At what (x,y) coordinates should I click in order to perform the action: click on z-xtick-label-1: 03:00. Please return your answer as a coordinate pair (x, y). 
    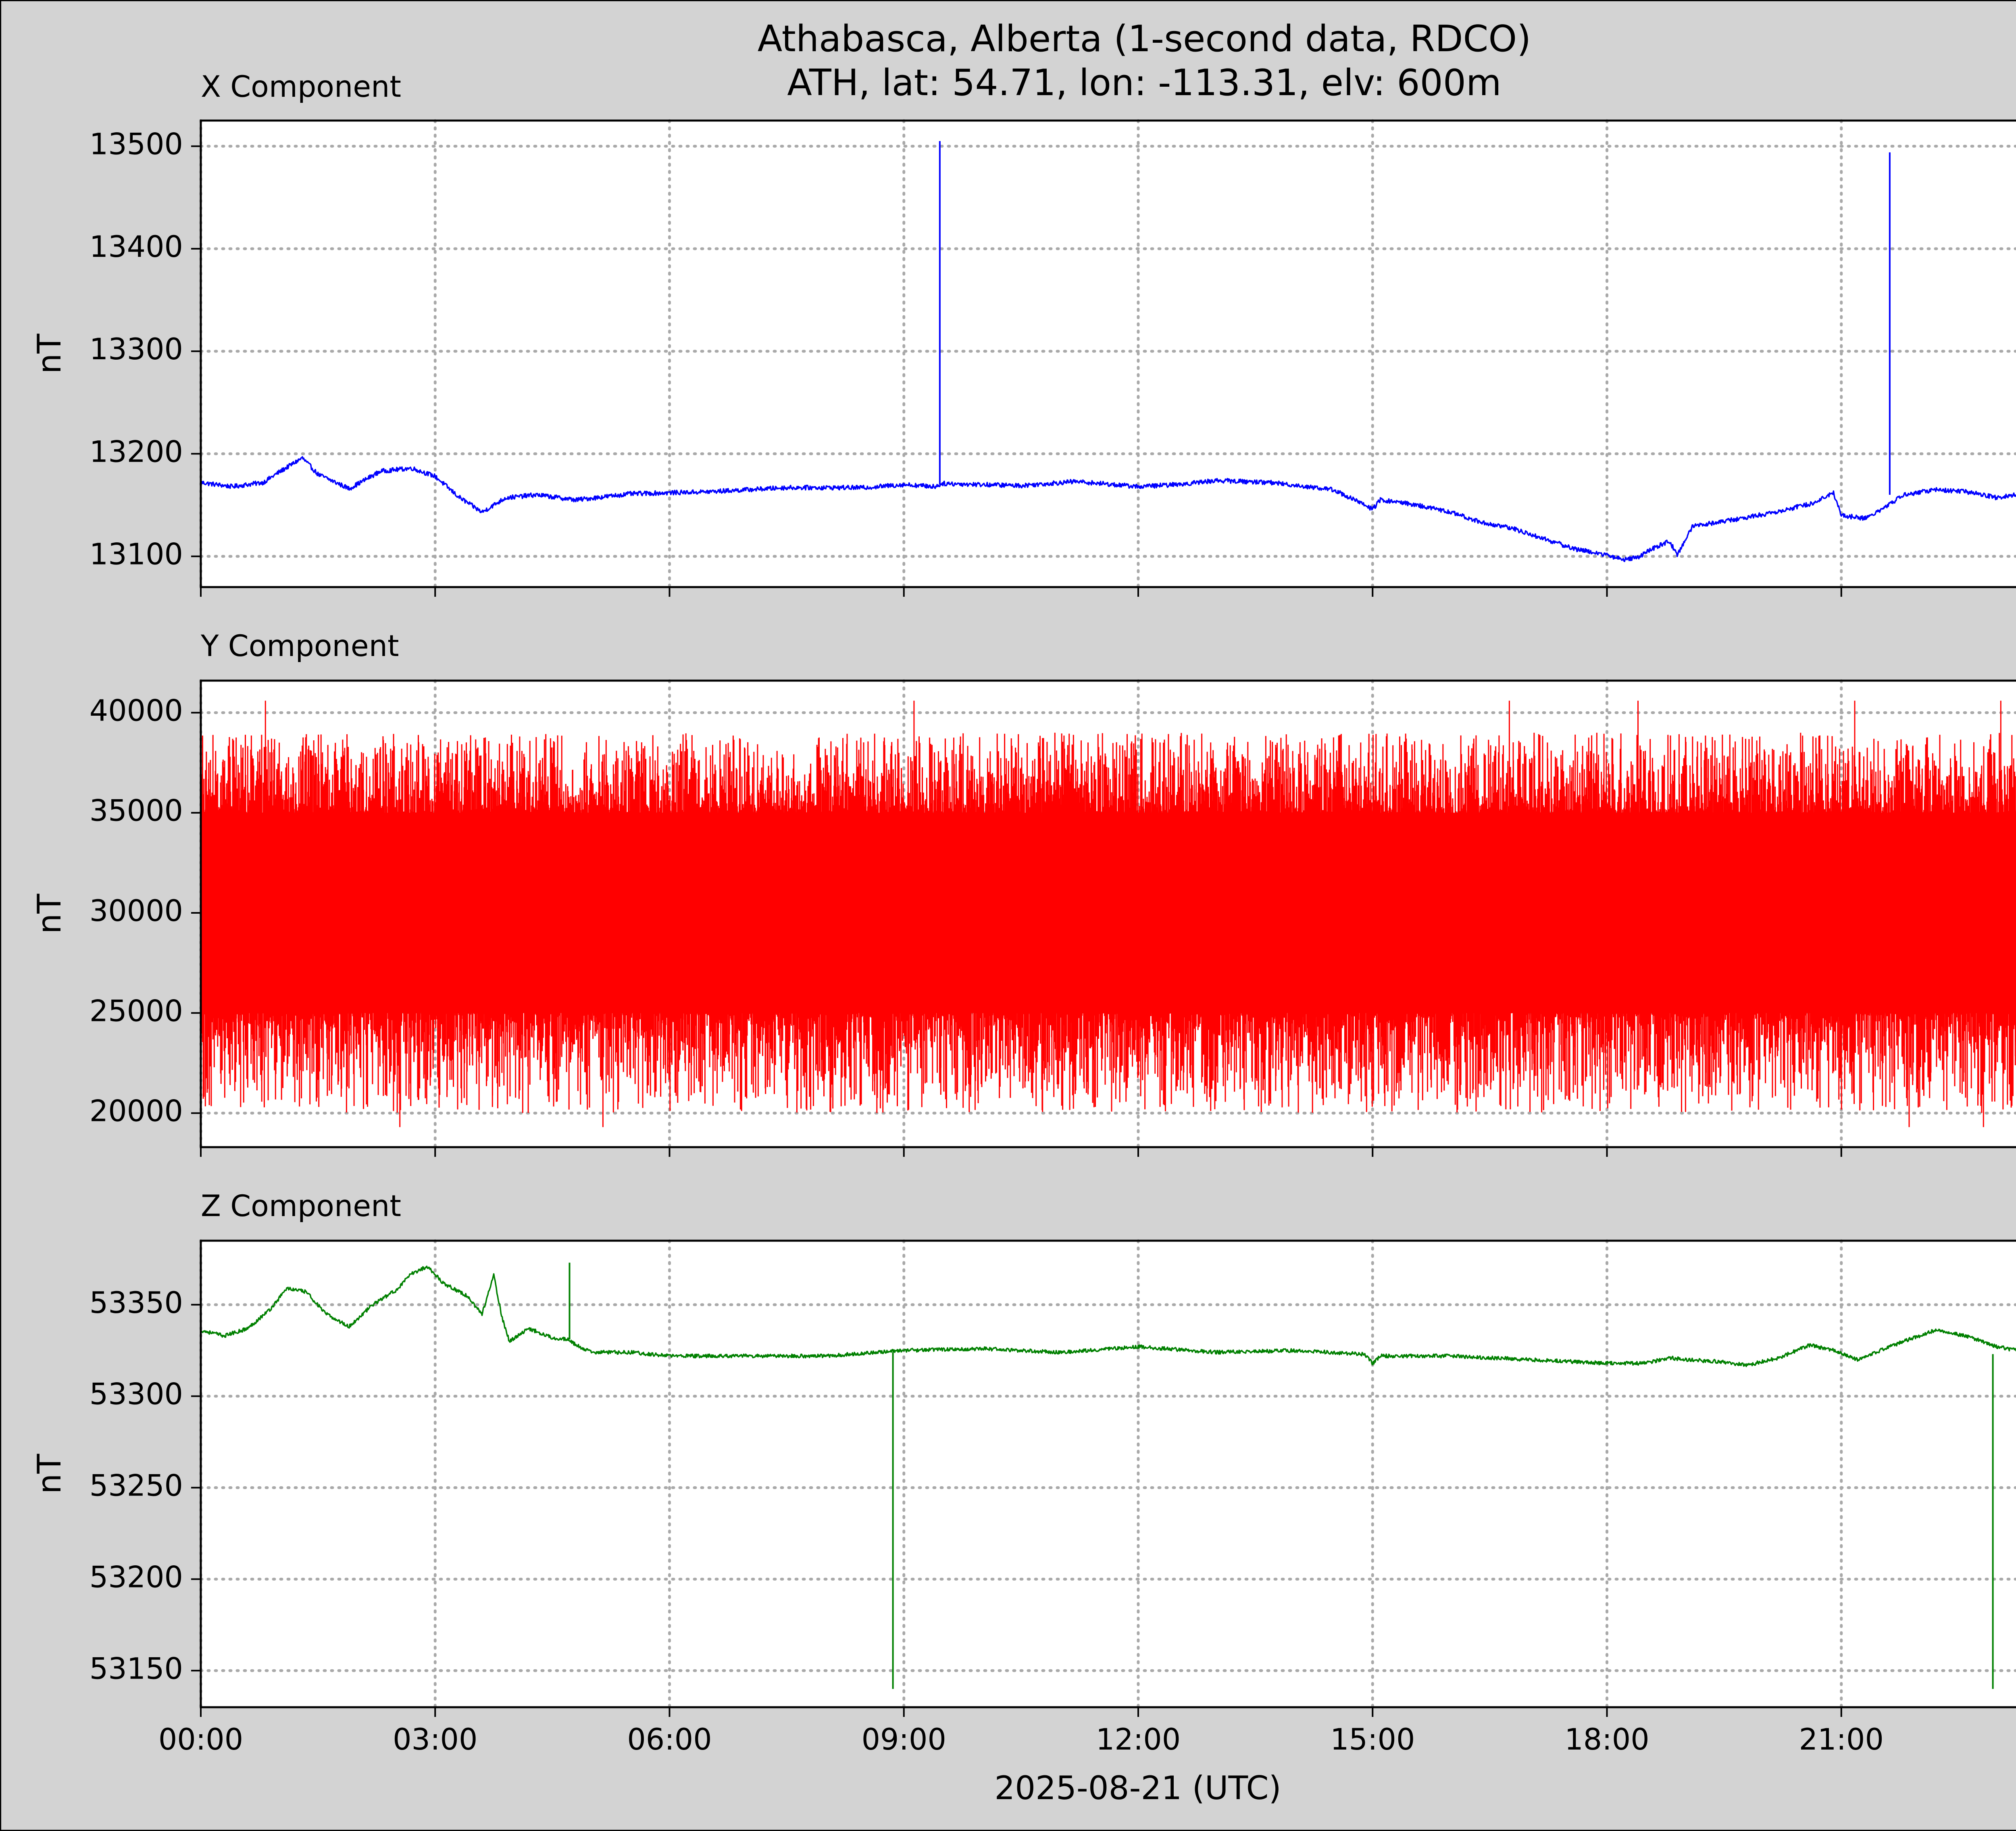
    Looking at the image, I should click on (435, 1740).